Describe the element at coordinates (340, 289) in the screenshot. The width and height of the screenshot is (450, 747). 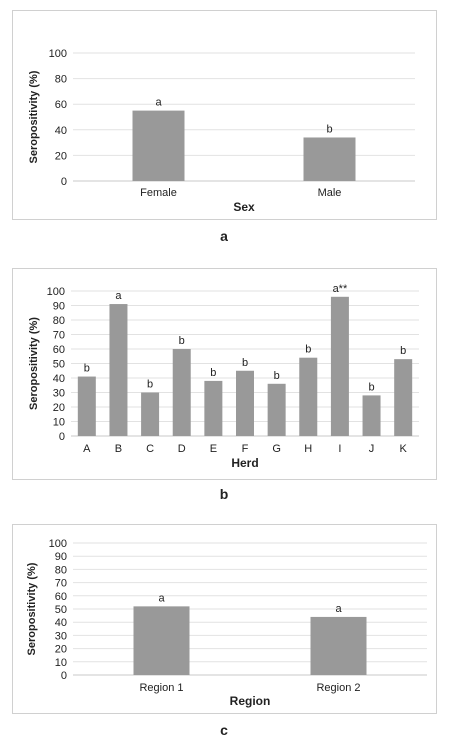
I see `significance-letter: a**` at that location.